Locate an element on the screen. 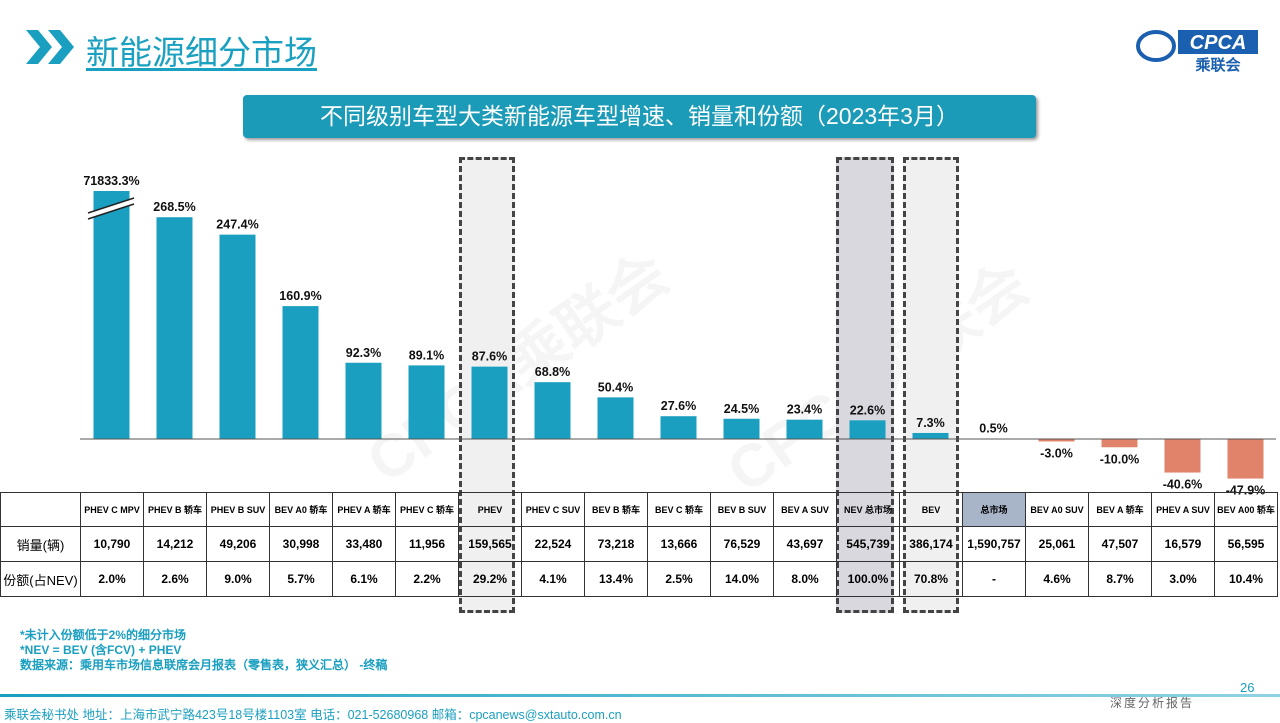 Image resolution: width=1280 pixels, height=723 pixels. svg-text: CPCA is located at coordinates (1218, 43).